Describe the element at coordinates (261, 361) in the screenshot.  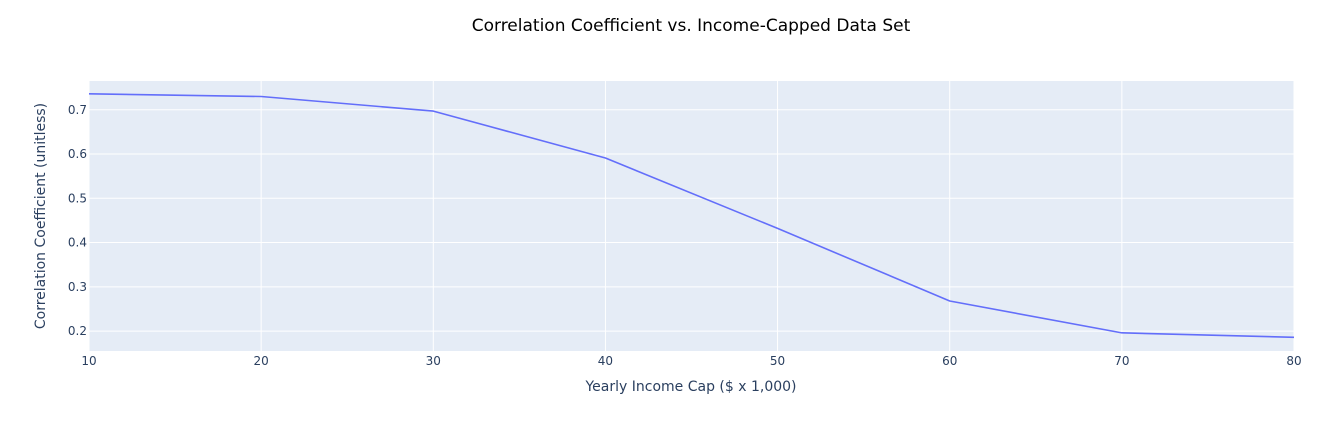
I see `x-tick-label: 20` at that location.